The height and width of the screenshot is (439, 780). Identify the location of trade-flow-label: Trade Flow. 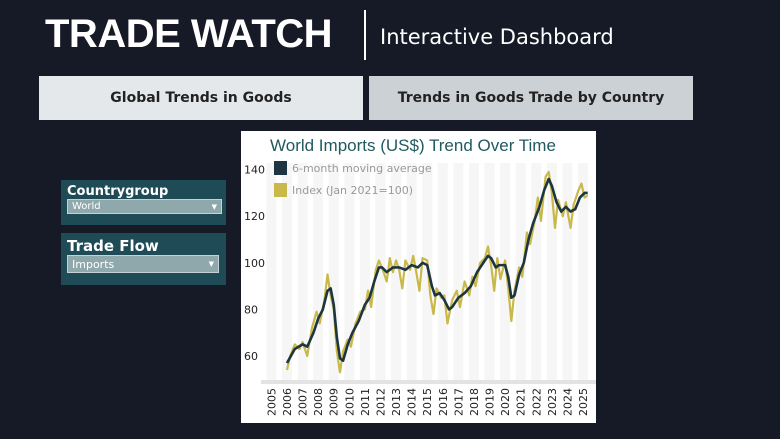
(113, 246).